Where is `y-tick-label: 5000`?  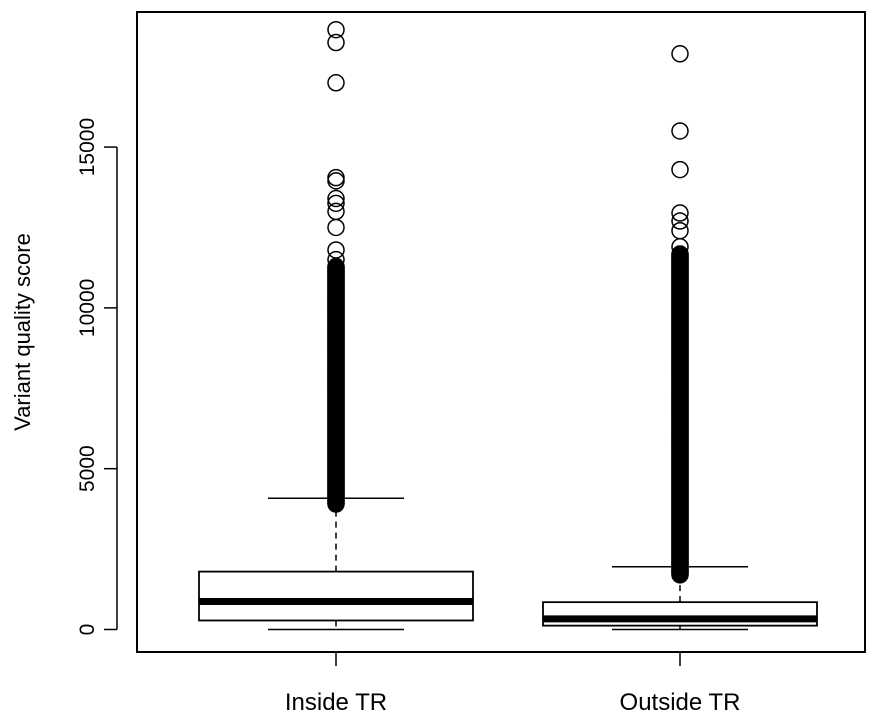 y-tick-label: 5000 is located at coordinates (87, 468).